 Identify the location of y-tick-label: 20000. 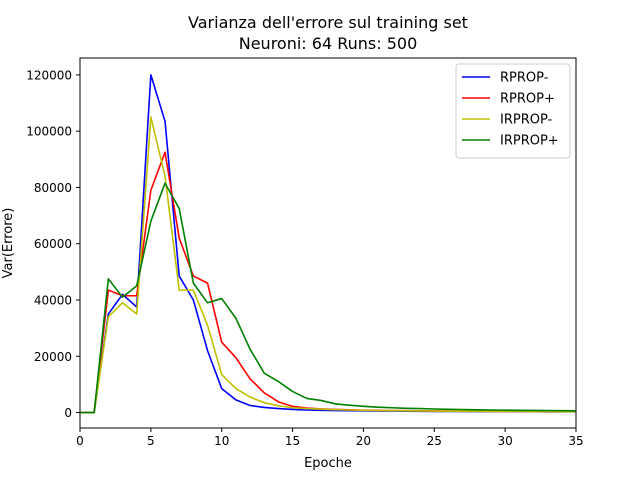
(53, 357).